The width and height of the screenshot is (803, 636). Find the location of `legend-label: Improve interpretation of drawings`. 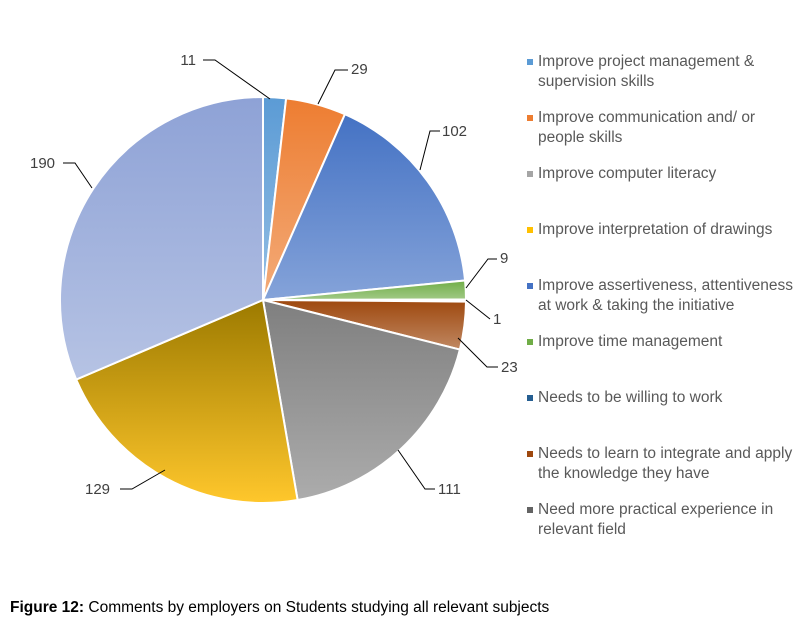

legend-label: Improve interpretation of drawings is located at coordinates (655, 229).